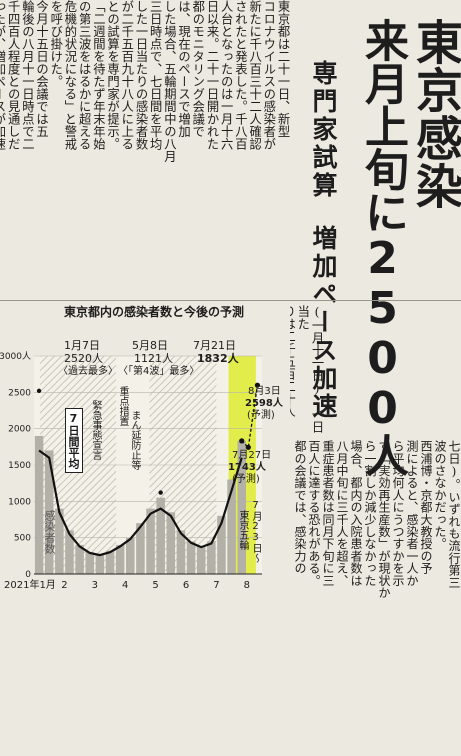 Image resolution: width=461 pixels, height=756 pixels. I want to click on columns_mid-line: (一月十一日)、一日当た, so click(309, 369).